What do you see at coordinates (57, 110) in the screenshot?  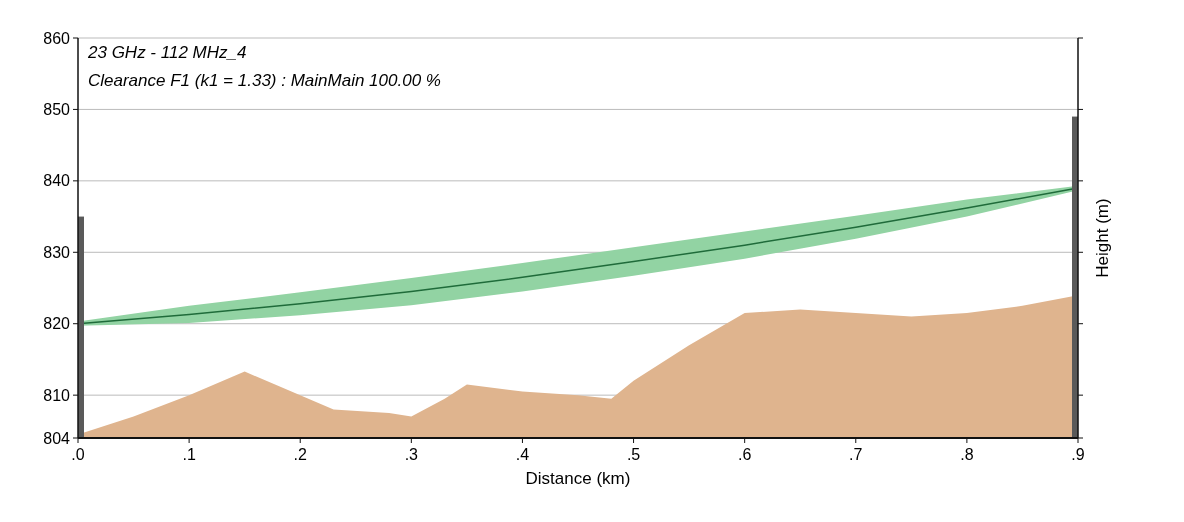 I see `y-tick-label: 850` at bounding box center [57, 110].